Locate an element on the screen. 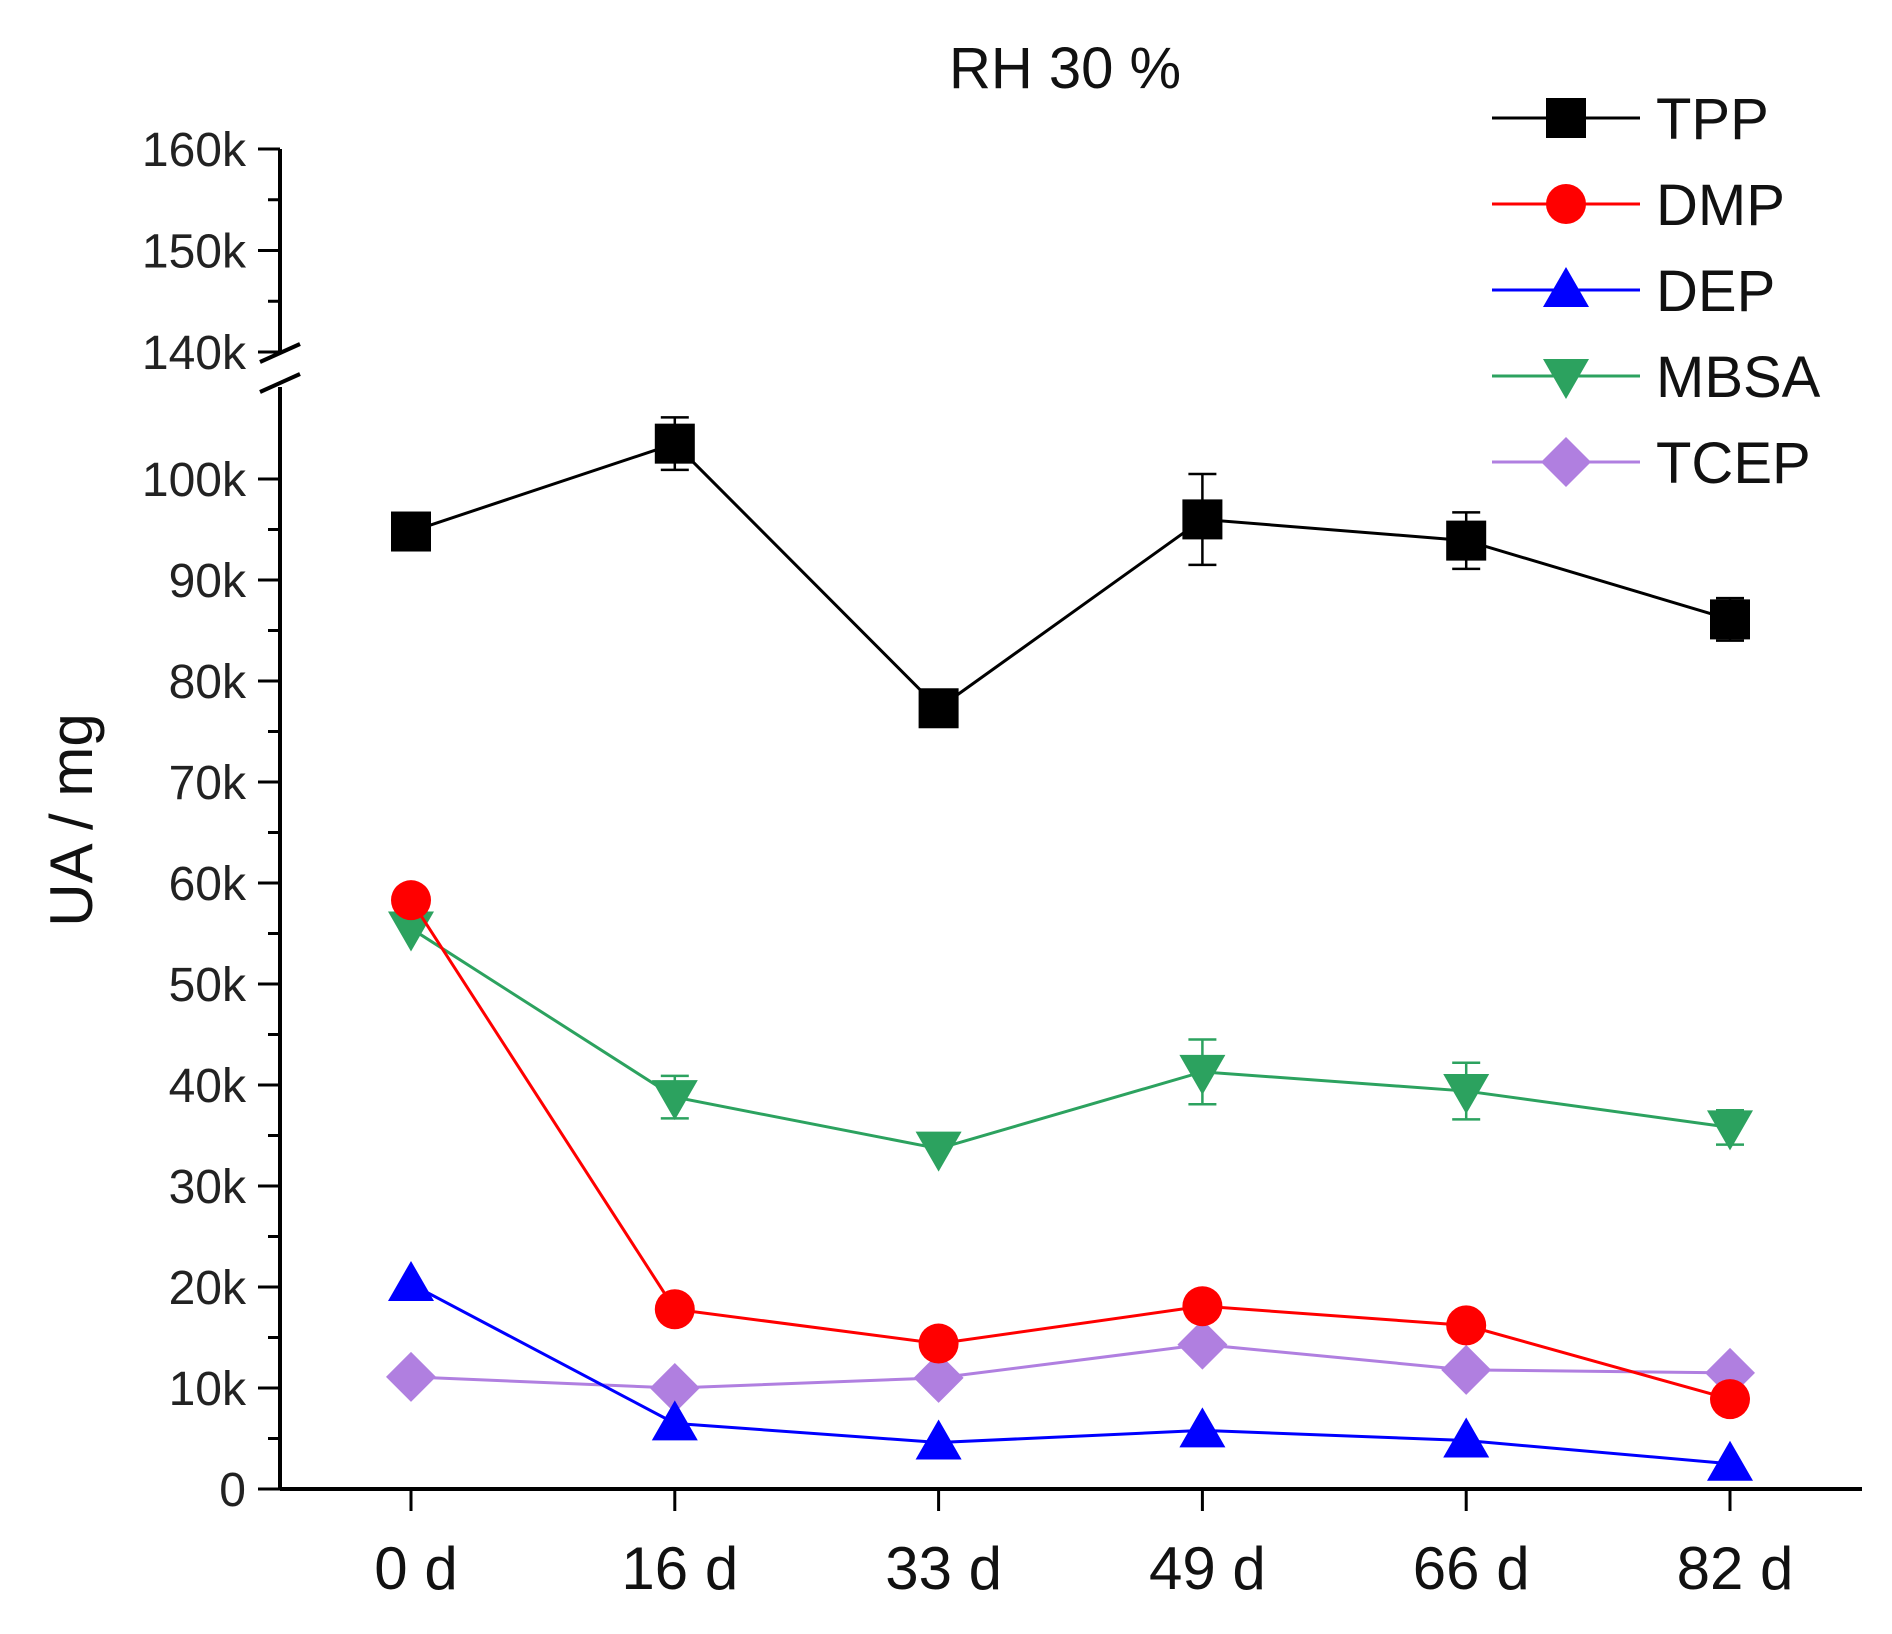  y-tick-label: 60k is located at coordinates (208, 884).